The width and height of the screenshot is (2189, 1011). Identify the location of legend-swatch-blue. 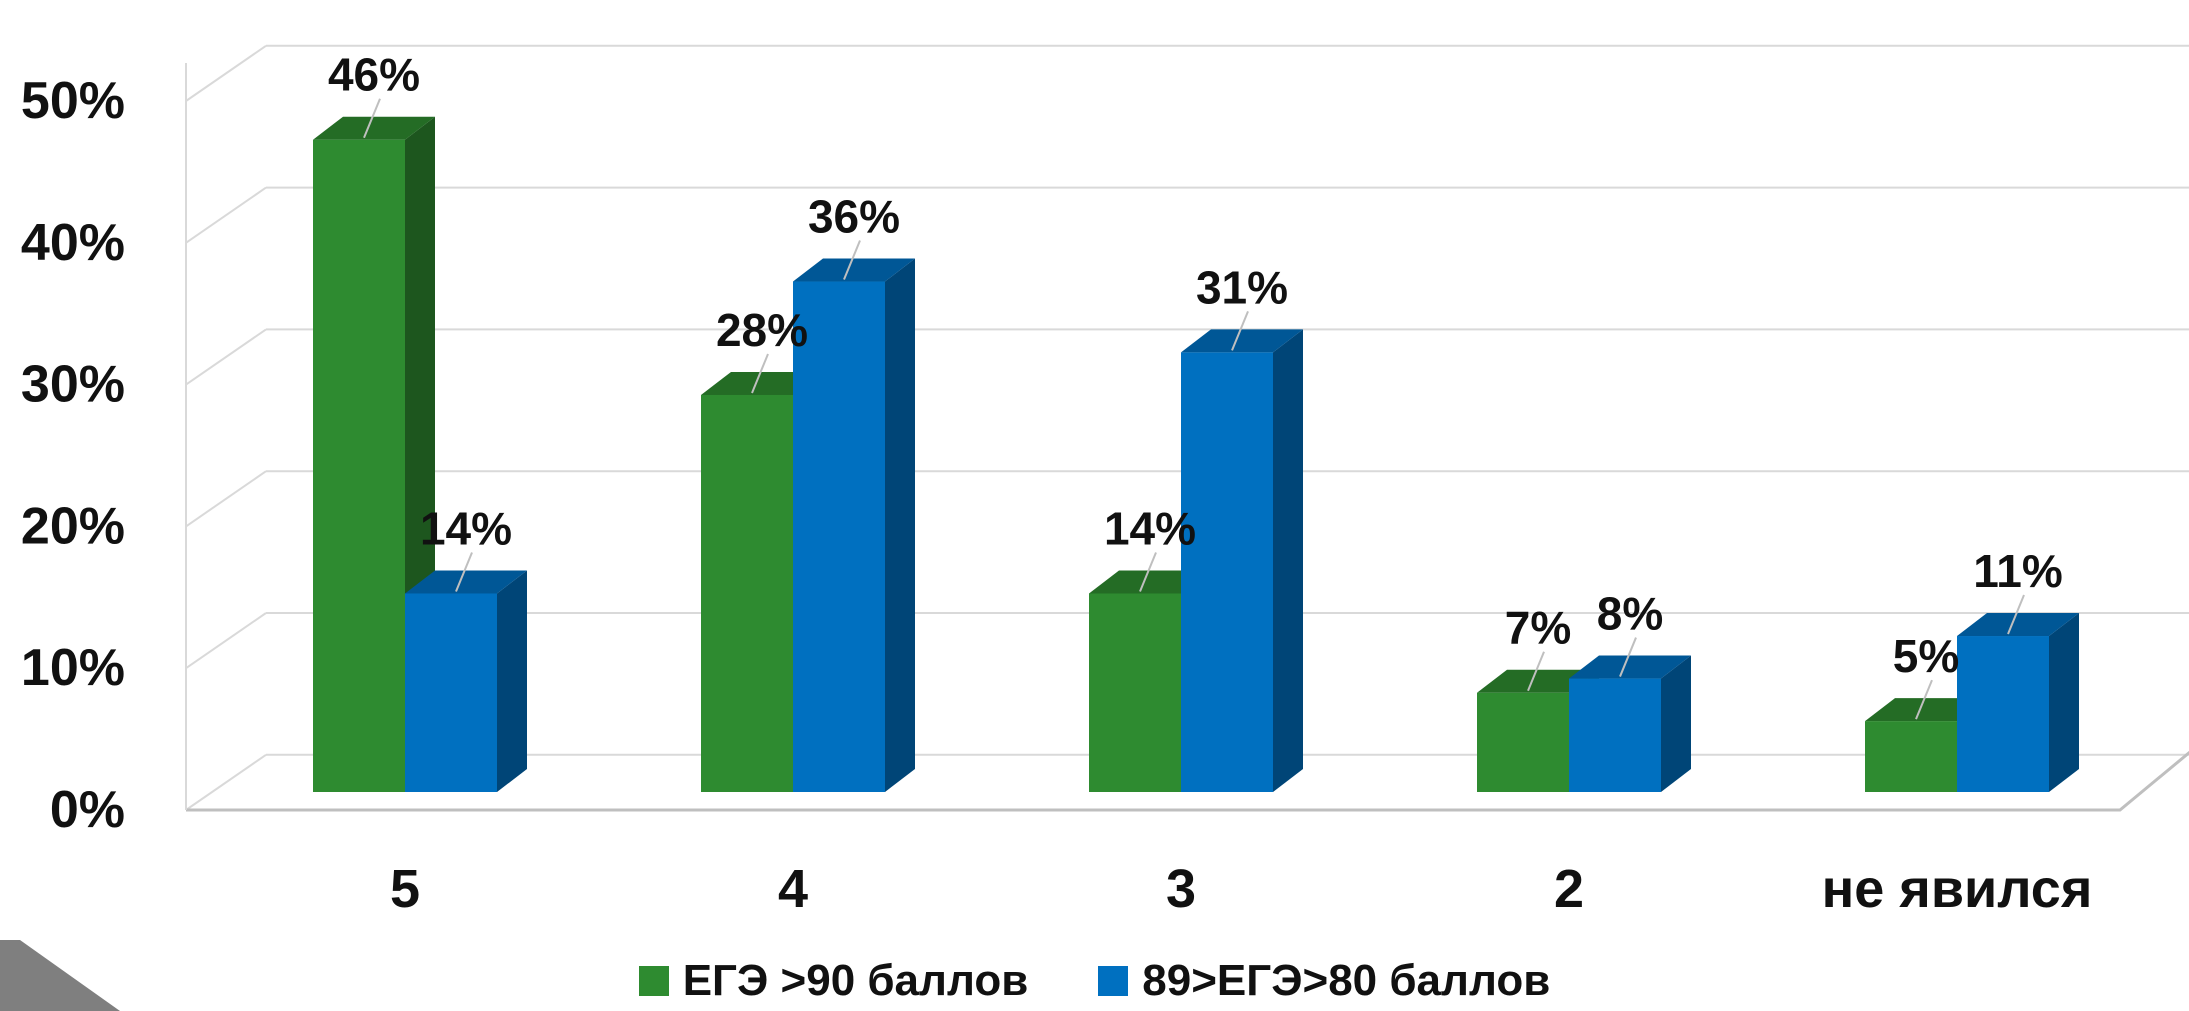
(1113, 981).